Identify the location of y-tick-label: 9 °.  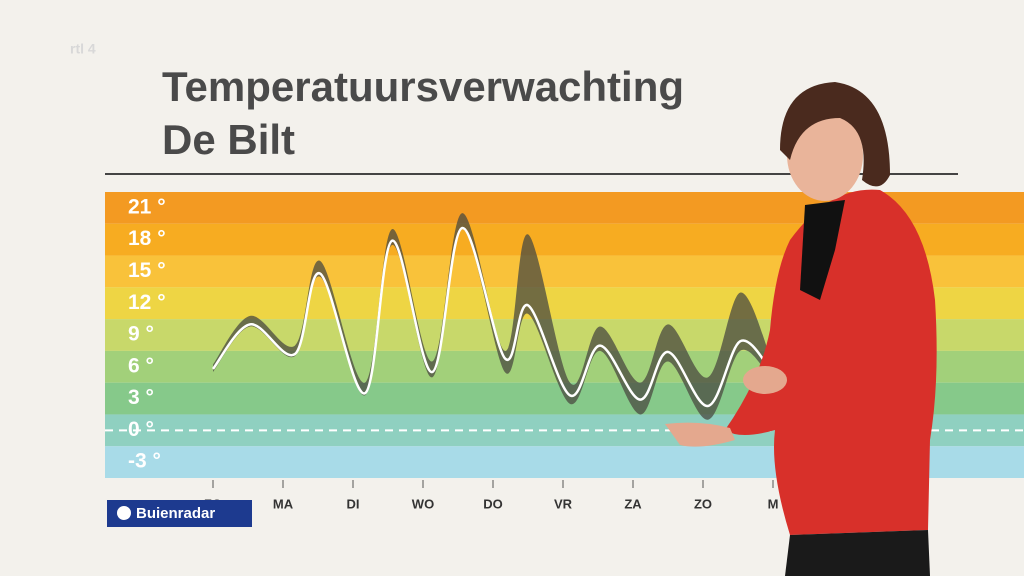
(141, 334).